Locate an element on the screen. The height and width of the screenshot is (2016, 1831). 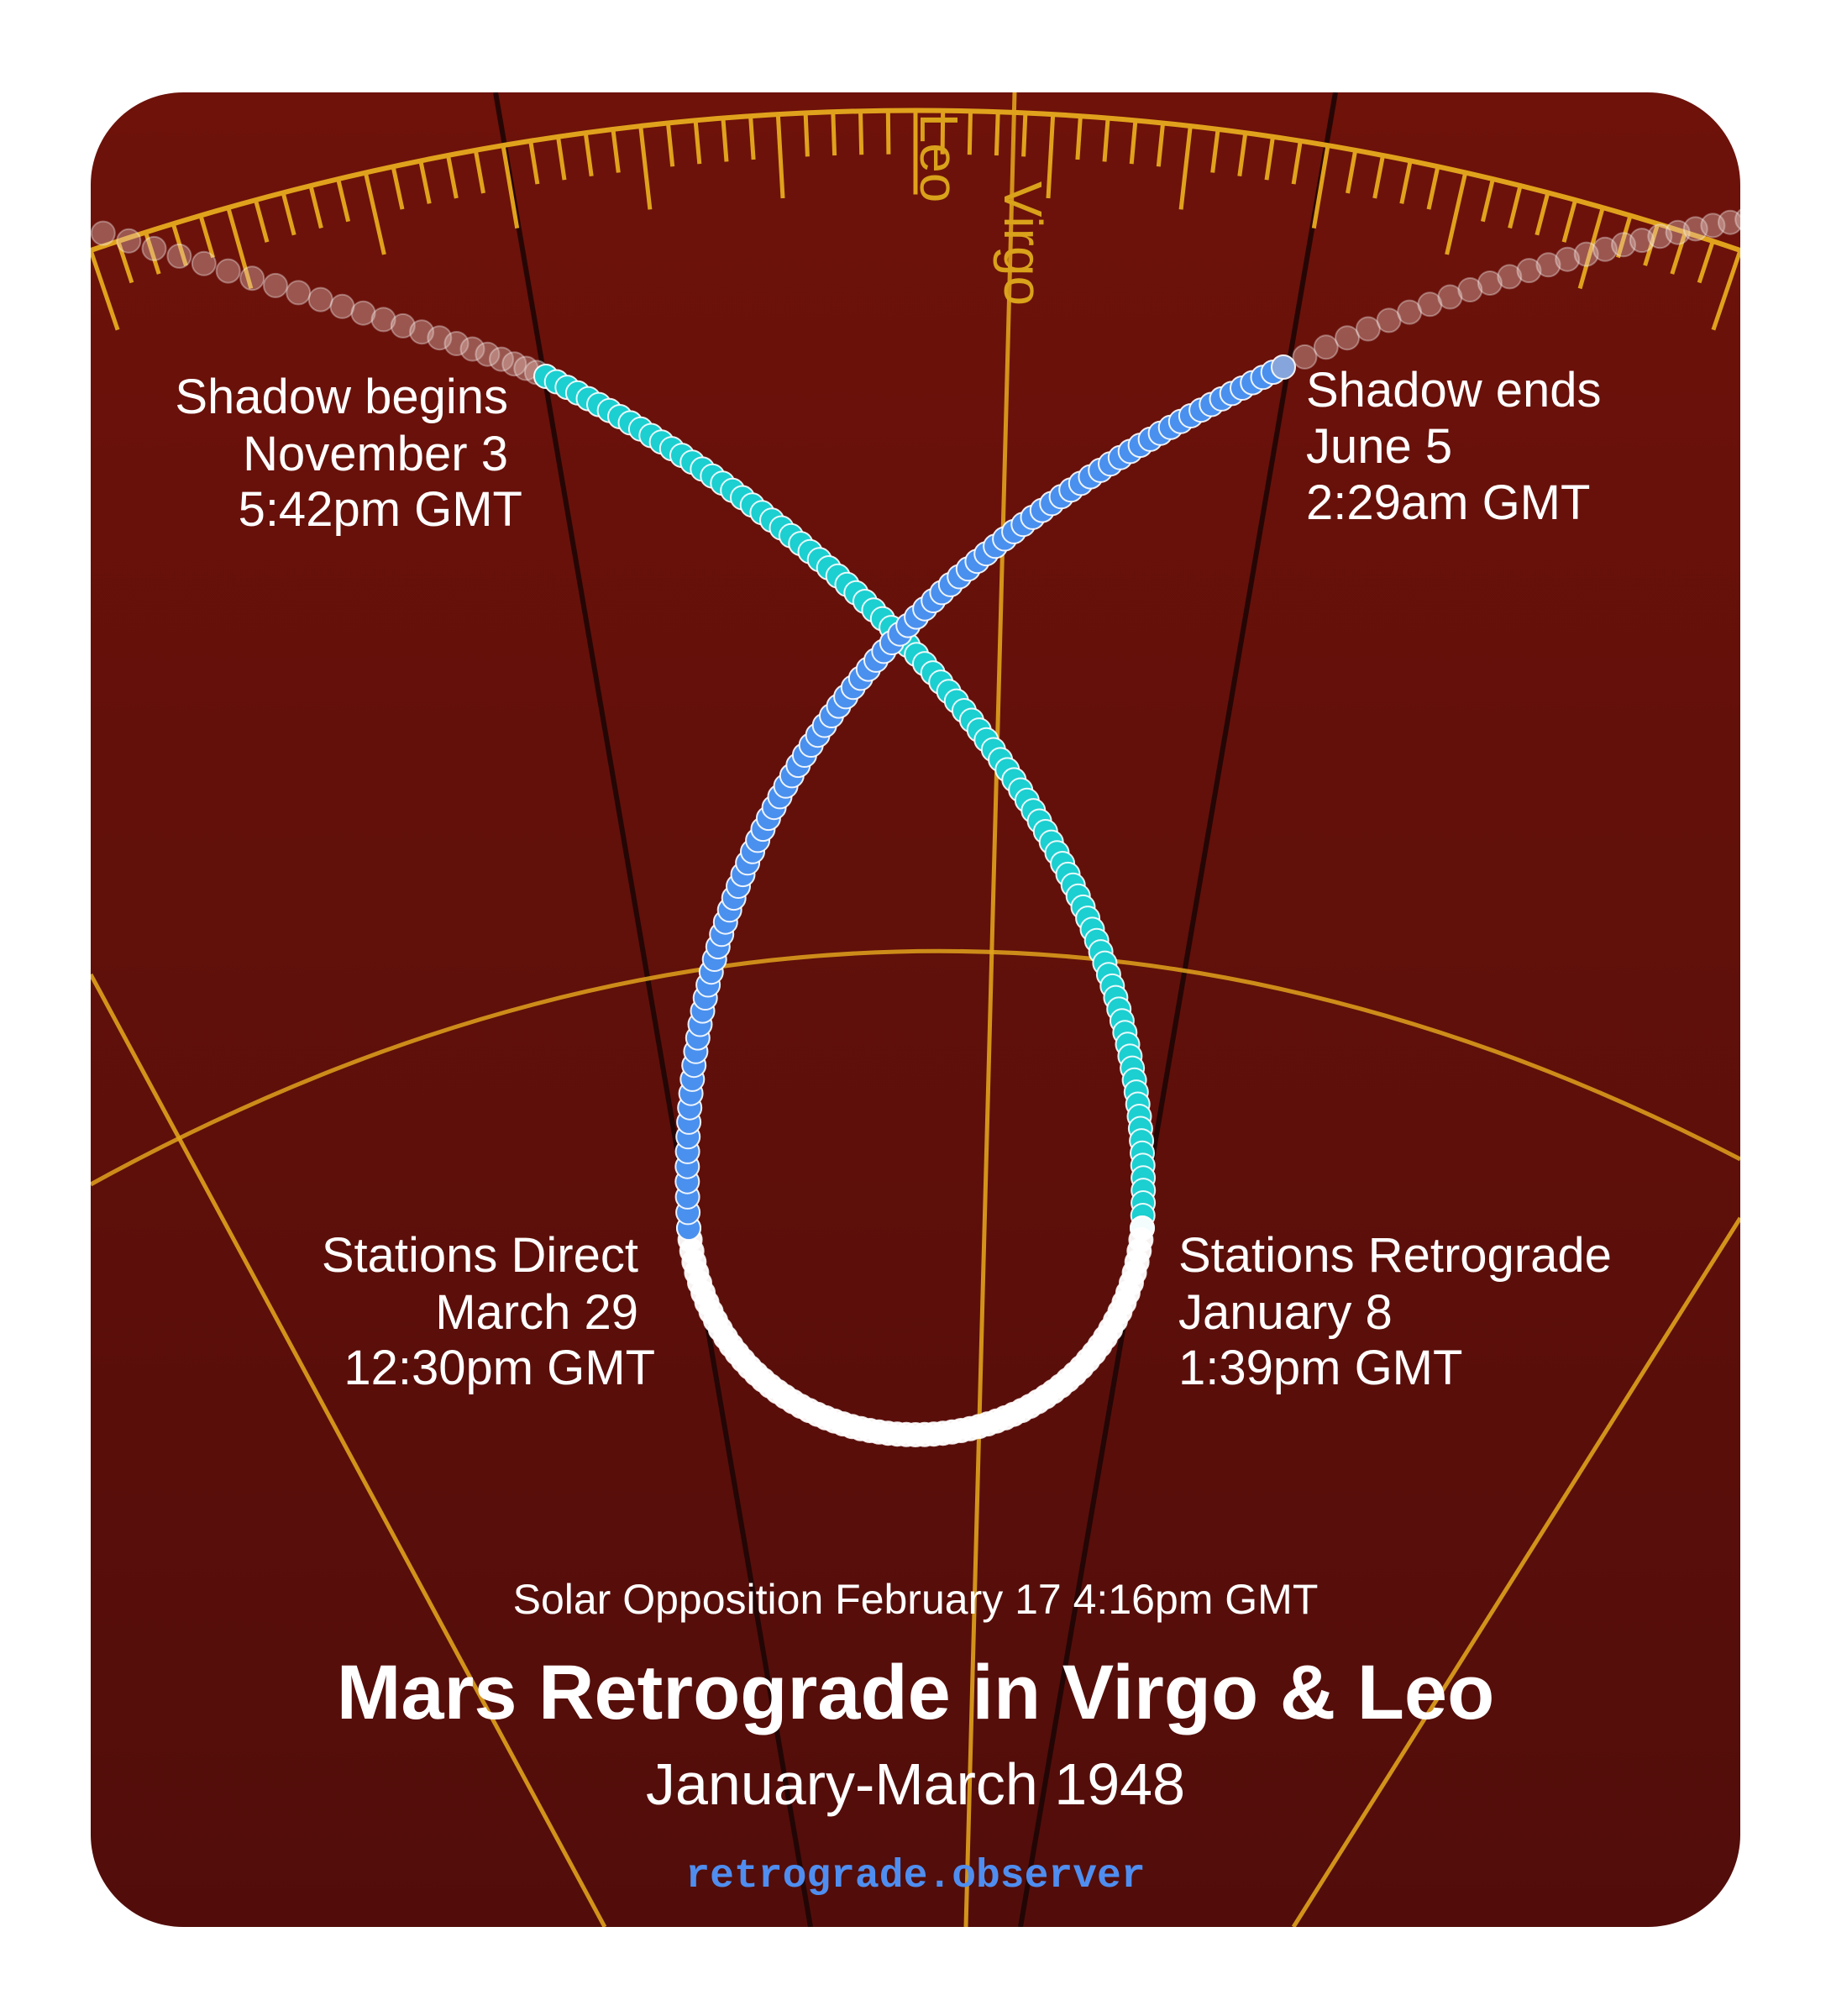
page-title: Mars Retrograde in Virgo & Leo is located at coordinates (916, 1692).